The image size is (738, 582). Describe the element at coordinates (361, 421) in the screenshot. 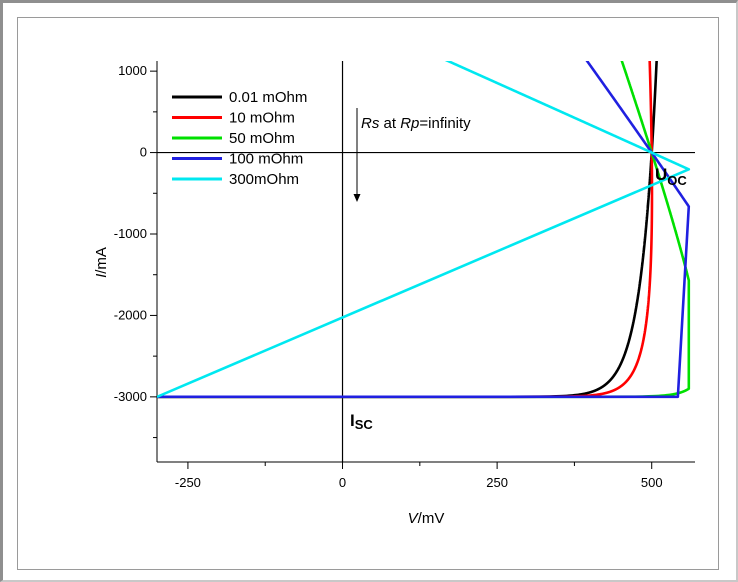

I see `isc-label: ISC` at that location.